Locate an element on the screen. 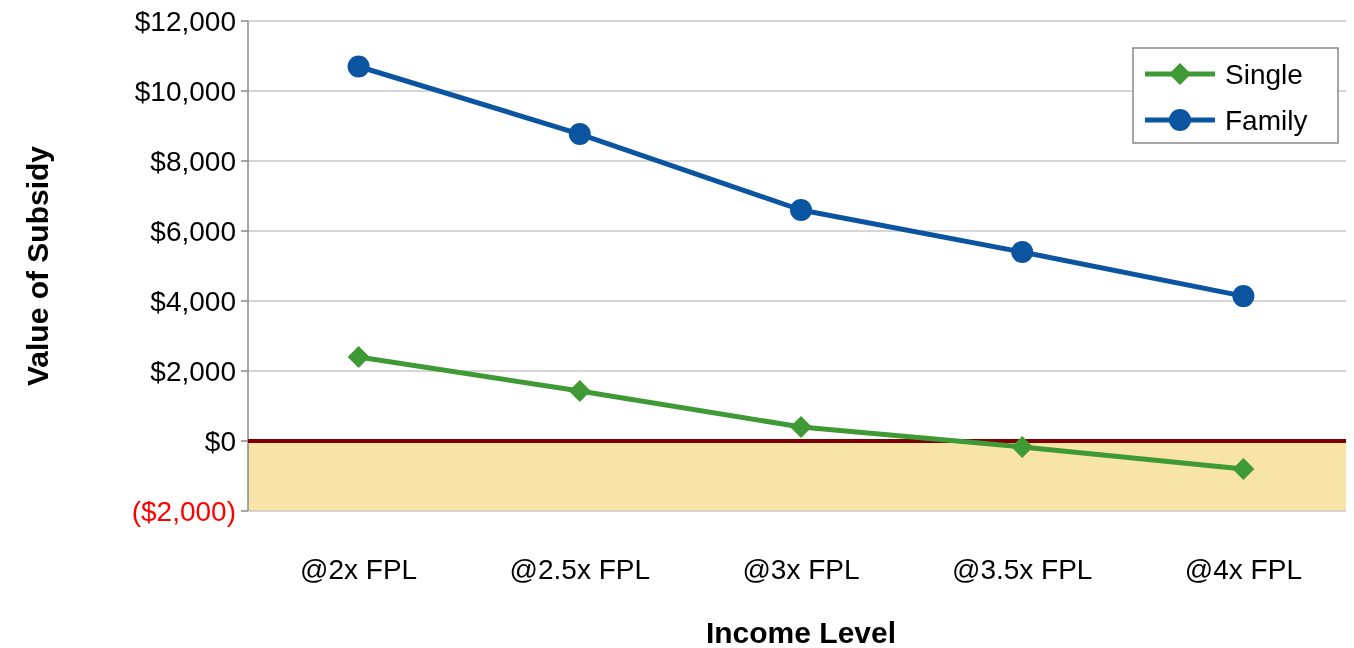 This screenshot has height=648, width=1354. x-tick-label: @2.5x FPL is located at coordinates (580, 569).